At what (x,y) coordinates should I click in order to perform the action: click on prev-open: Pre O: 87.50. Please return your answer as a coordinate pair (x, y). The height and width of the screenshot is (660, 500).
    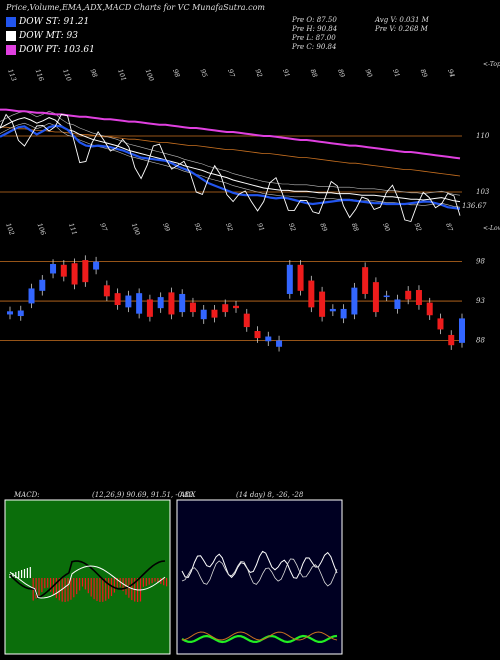
    Looking at the image, I should click on (314, 20).